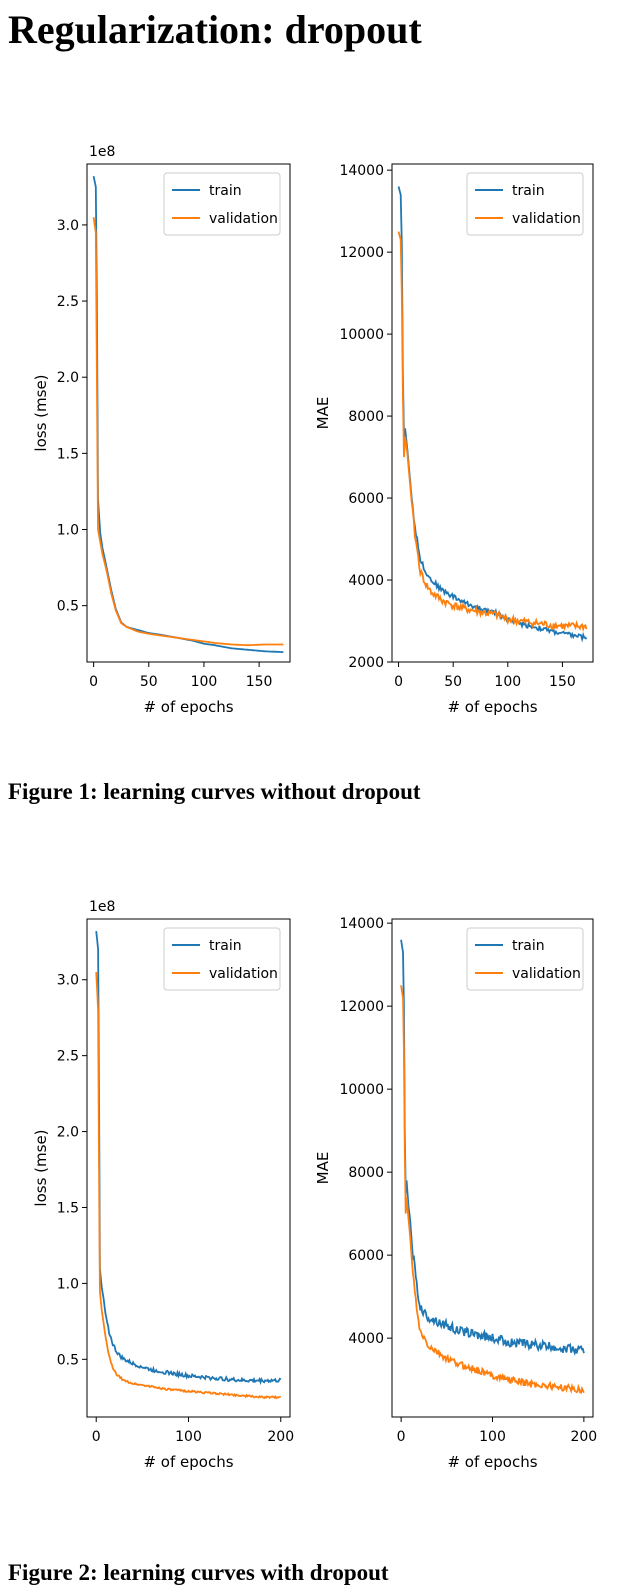 Image resolution: width=621 pixels, height=1594 pixels. I want to click on figure-2-caption: Figure 2: learning curves with dropout, so click(198, 1572).